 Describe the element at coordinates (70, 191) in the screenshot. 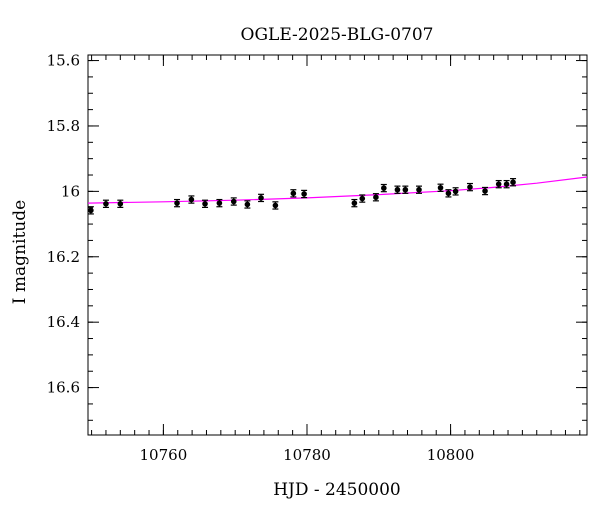

I see `y-tick-label: 16` at that location.